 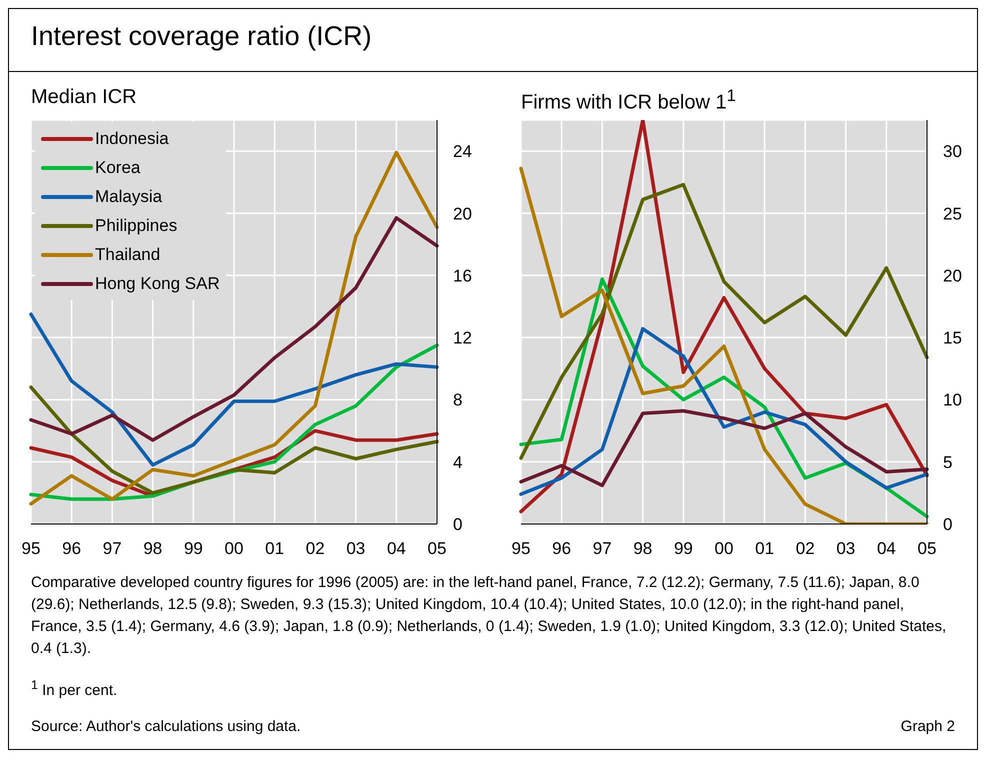 What do you see at coordinates (127, 254) in the screenshot?
I see `legend-label: Thailand` at bounding box center [127, 254].